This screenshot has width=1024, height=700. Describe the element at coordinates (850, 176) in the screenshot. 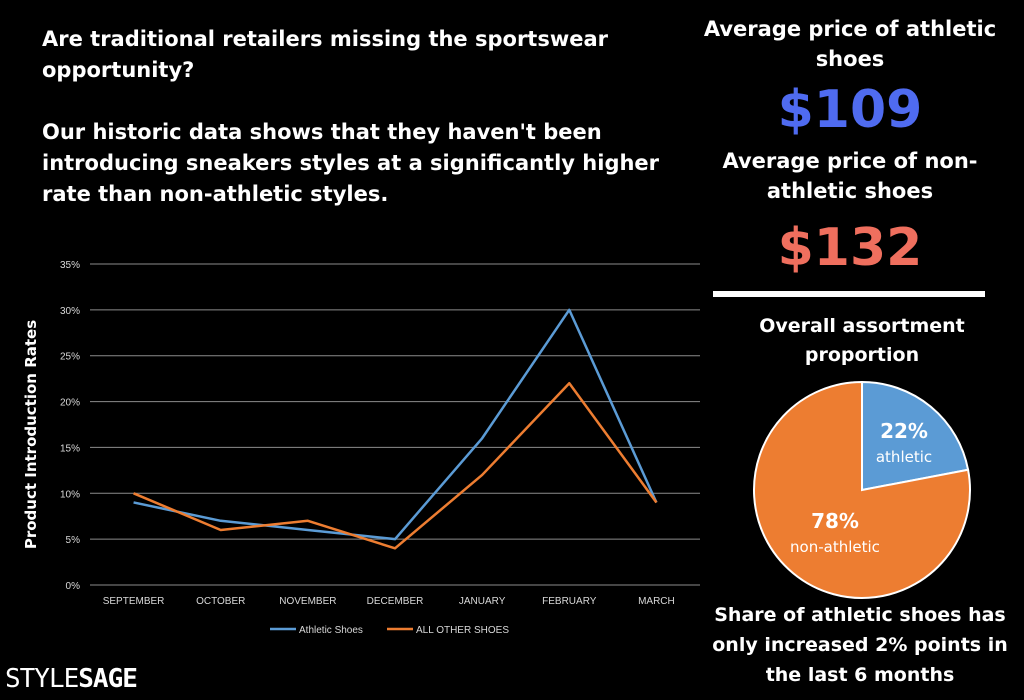

I see `nonathletic-price-label: Average price of non-athletic shoes` at that location.